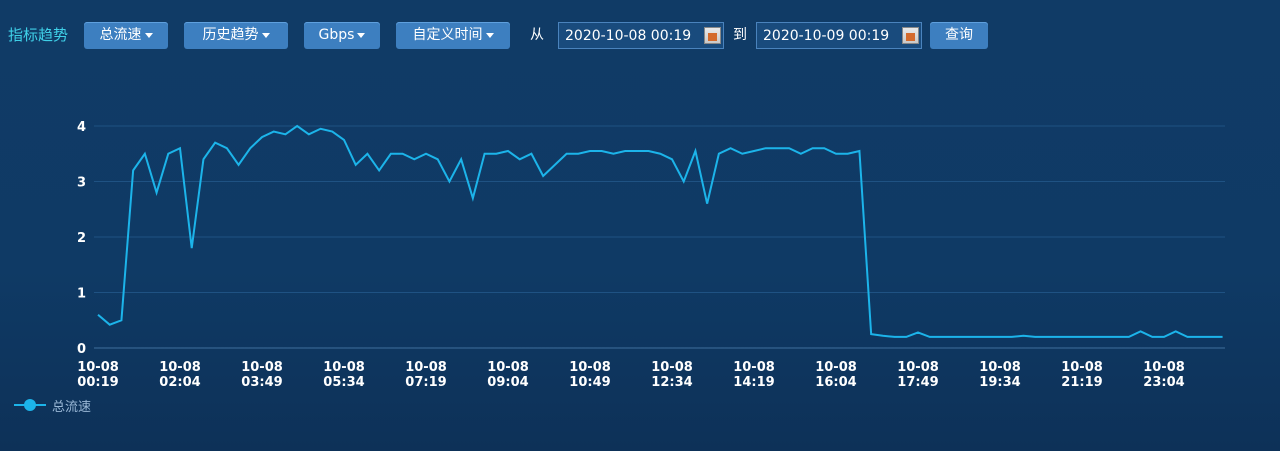 The width and height of the screenshot is (1280, 451). What do you see at coordinates (30, 405) in the screenshot?
I see `legend-dot` at bounding box center [30, 405].